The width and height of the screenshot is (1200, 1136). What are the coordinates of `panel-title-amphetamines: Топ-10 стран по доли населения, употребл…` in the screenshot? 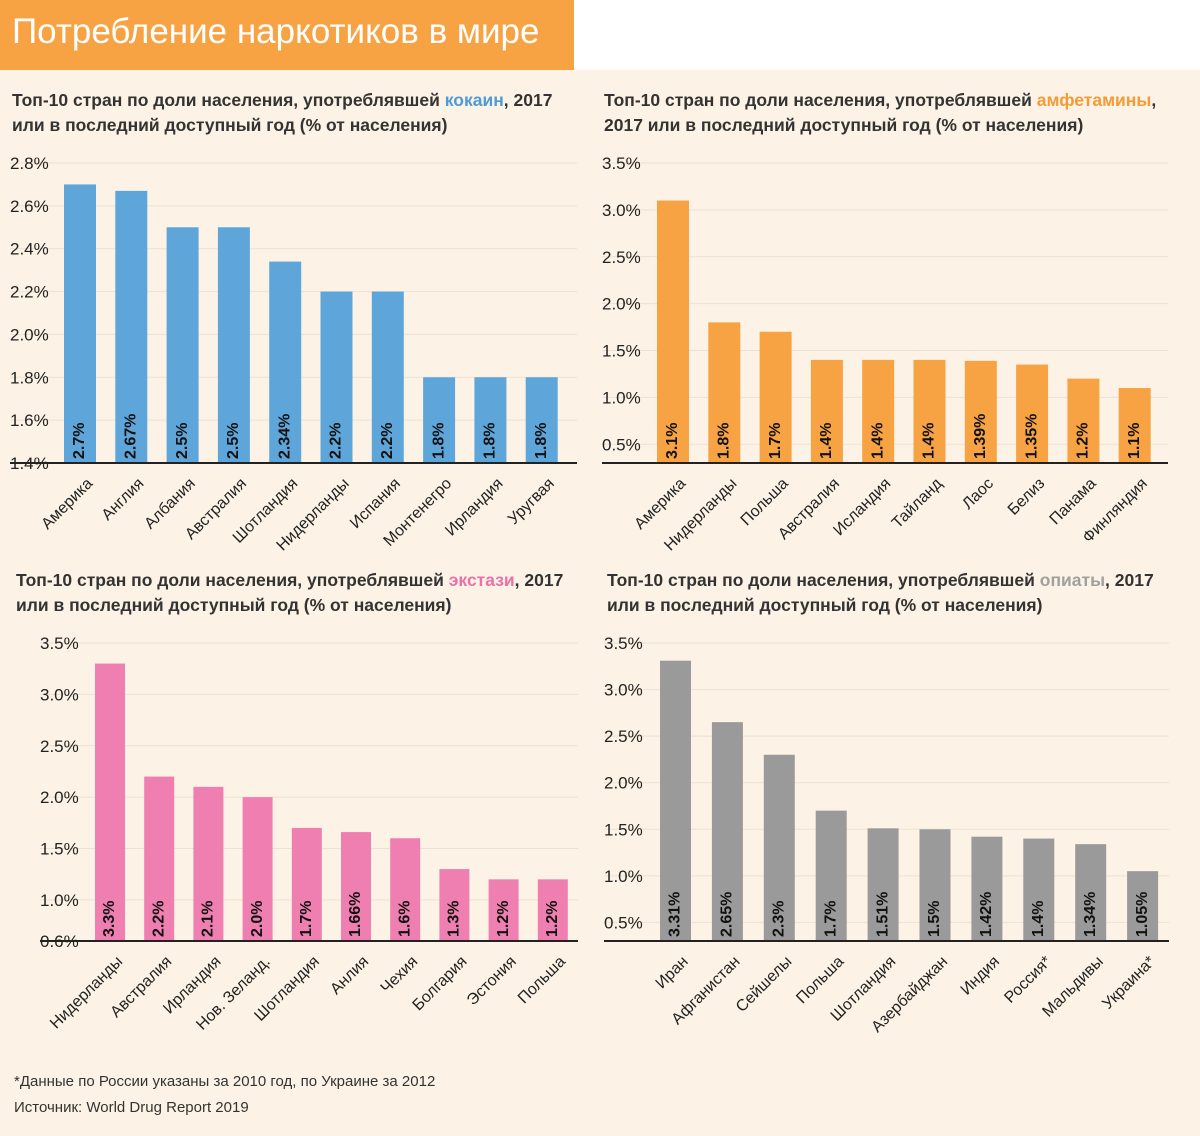 It's located at (880, 113).